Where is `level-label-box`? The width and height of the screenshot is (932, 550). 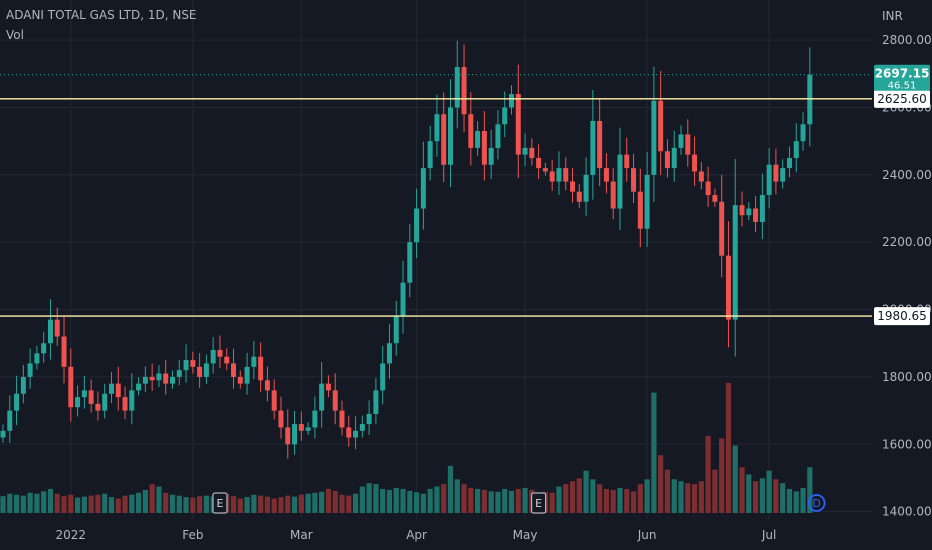
level-label-box is located at coordinates (902, 316).